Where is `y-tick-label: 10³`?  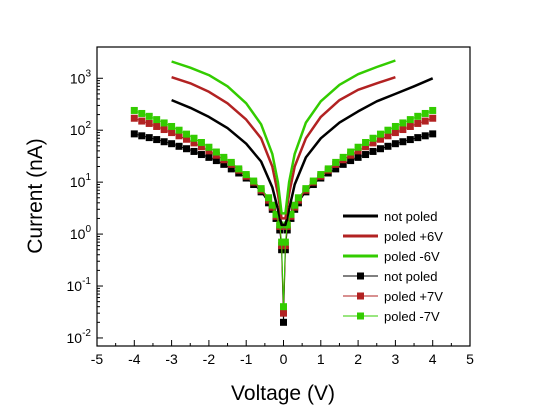
y-tick-label: 10³ is located at coordinates (81, 77).